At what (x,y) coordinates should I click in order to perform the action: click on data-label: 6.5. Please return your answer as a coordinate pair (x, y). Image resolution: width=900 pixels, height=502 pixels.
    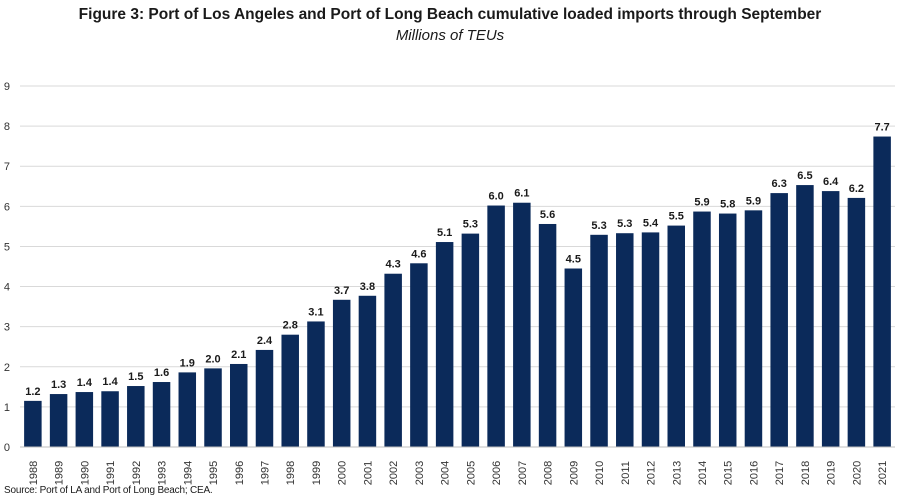
    Looking at the image, I should click on (804, 176).